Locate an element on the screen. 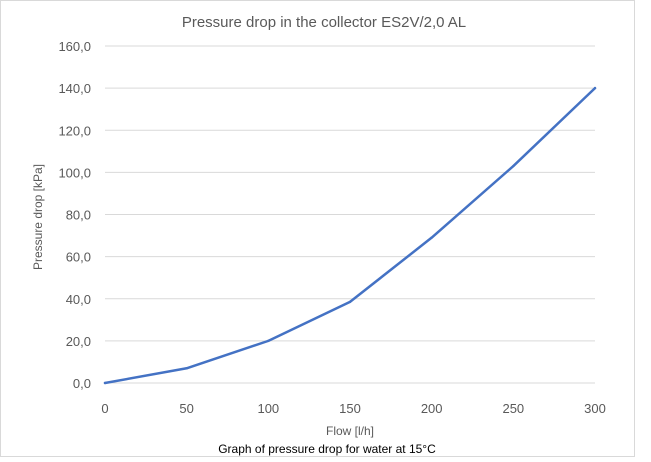  y-tick-label: 160,0 is located at coordinates (74, 46).